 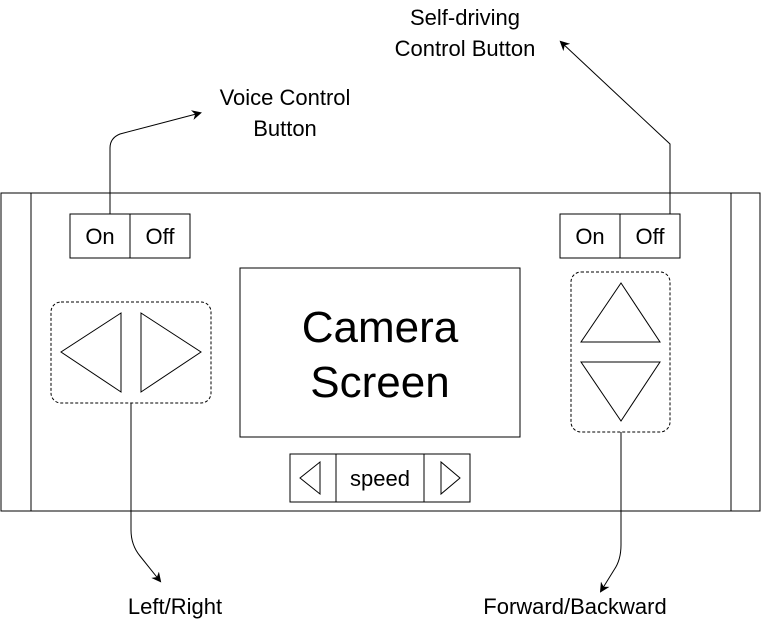 I want to click on voice-control-callout-arrow, so click(x=155, y=162).